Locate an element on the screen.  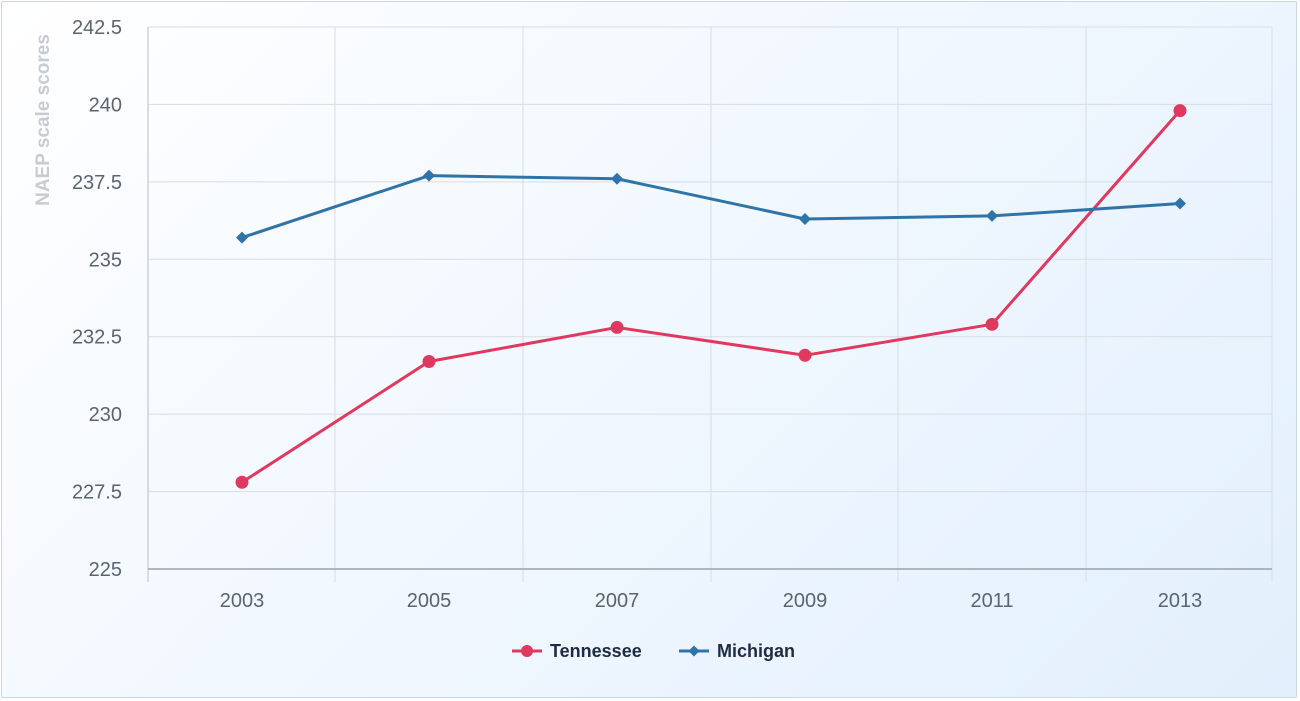
y-tick-label: 232.5 is located at coordinates (97, 338).